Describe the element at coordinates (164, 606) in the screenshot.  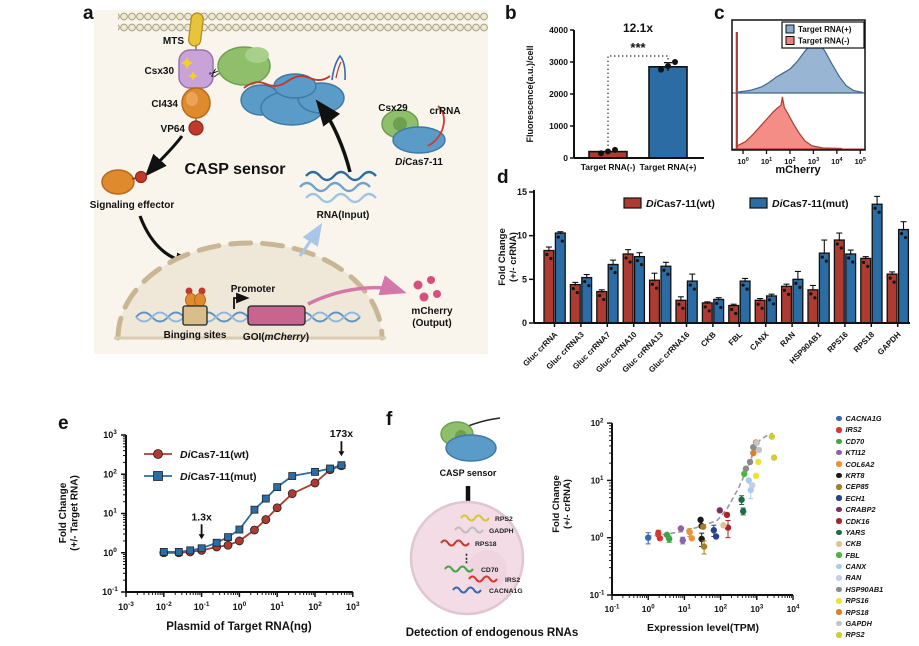
I see `svg-text: 10⁻²` at that location.